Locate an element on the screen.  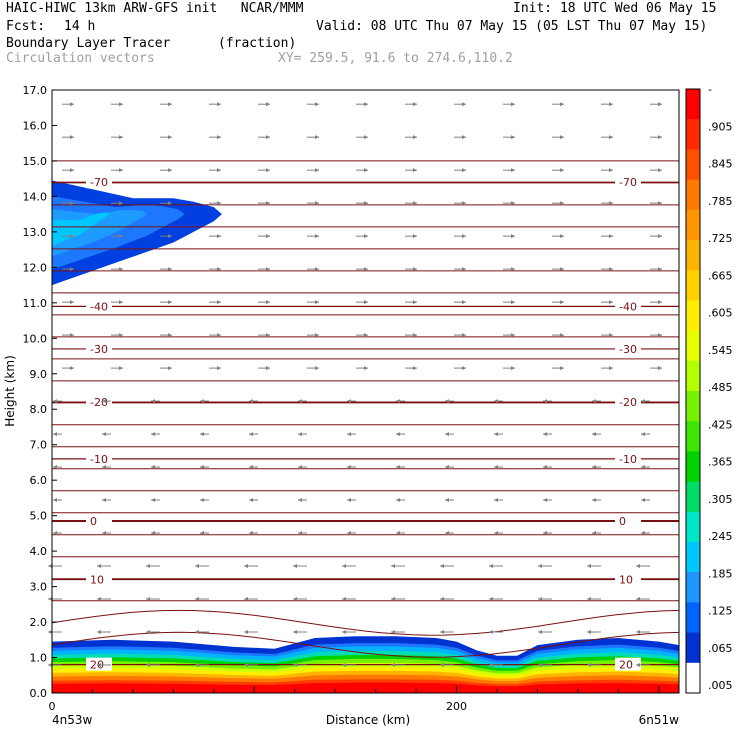
colorbar-label: .605 is located at coordinates (720, 313).